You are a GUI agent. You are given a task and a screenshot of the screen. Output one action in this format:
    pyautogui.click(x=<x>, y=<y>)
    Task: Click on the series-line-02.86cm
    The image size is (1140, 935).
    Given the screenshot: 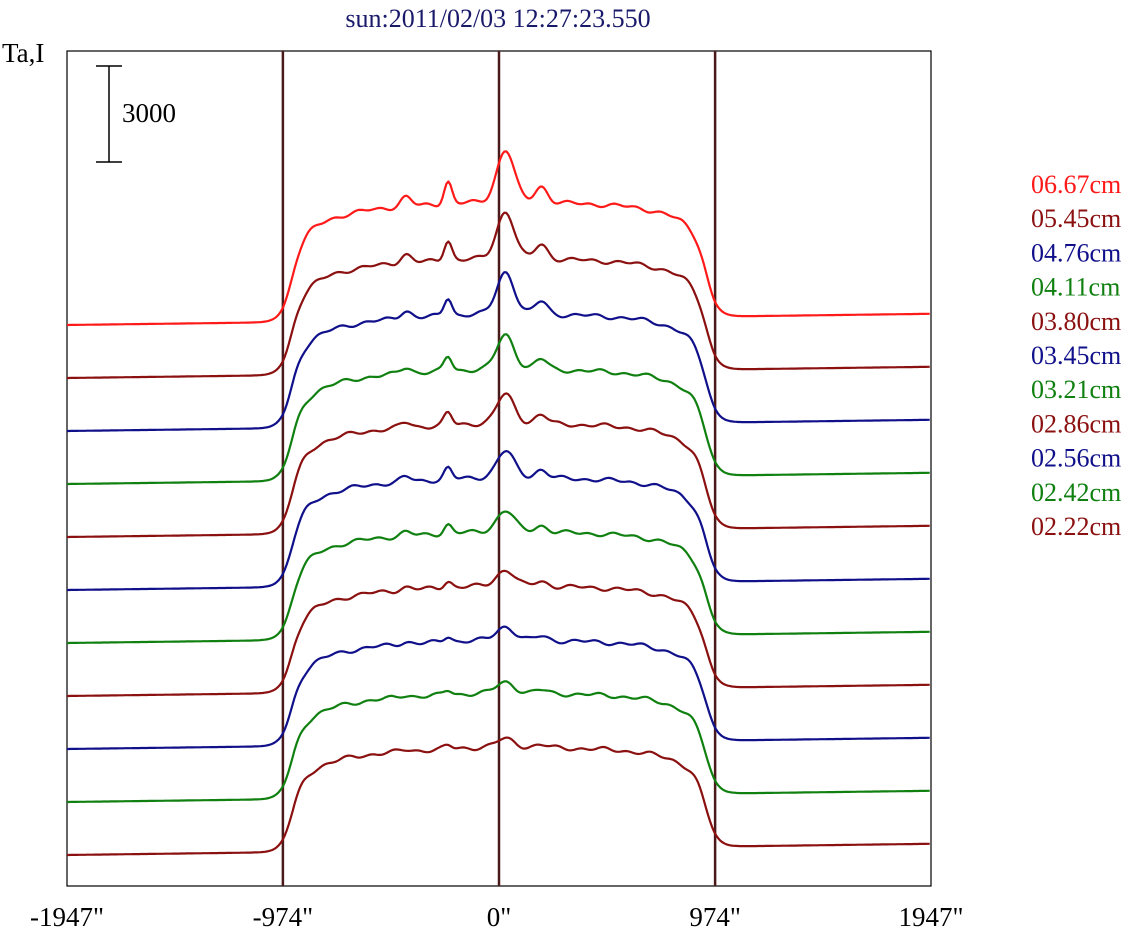 What is the action you would take?
    pyautogui.click(x=498, y=633)
    